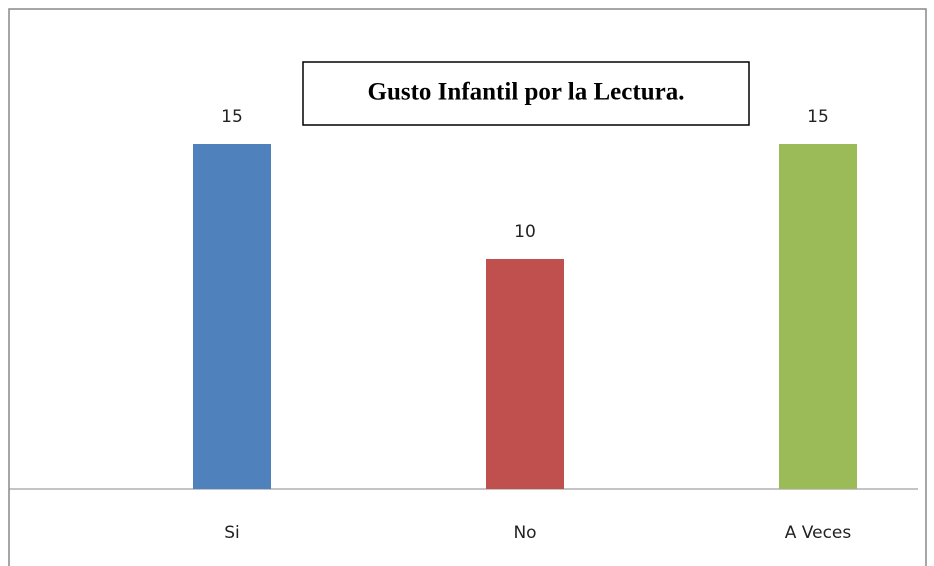  Describe the element at coordinates (818, 533) in the screenshot. I see `x-tick-label: A Veces` at that location.